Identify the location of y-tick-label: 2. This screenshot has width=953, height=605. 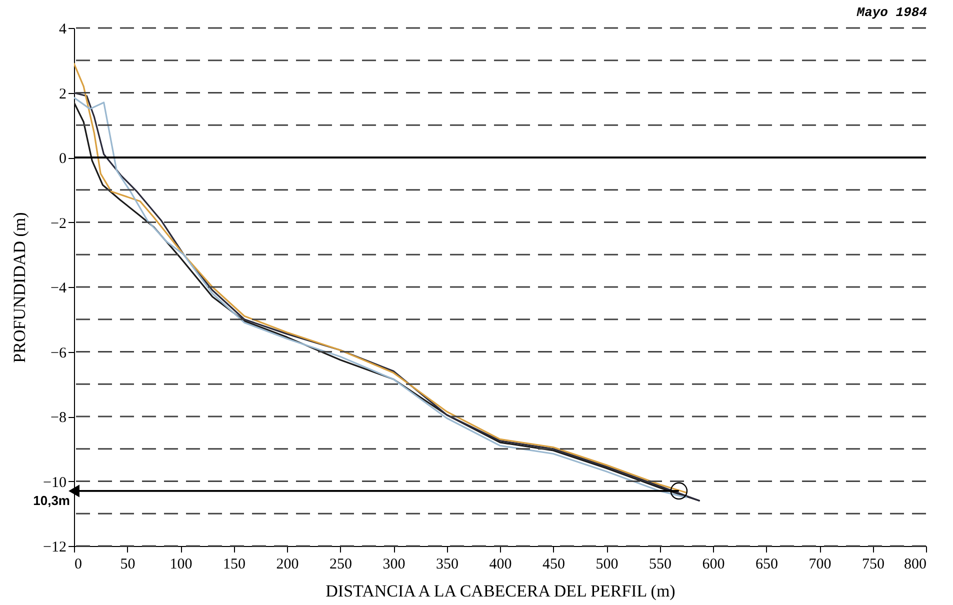
(62, 94).